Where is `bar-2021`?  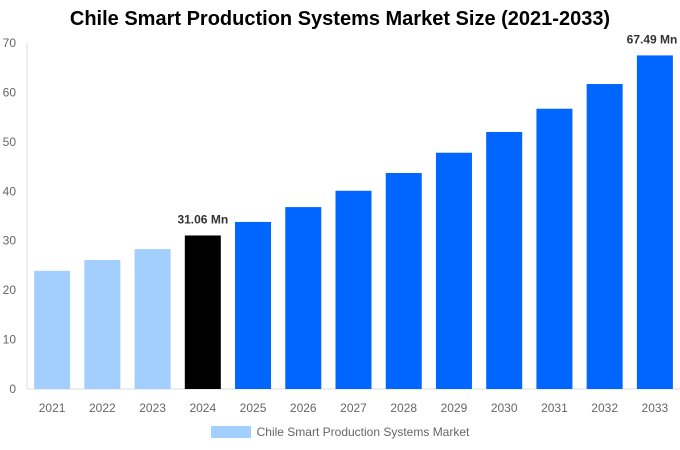 bar-2021 is located at coordinates (52, 329).